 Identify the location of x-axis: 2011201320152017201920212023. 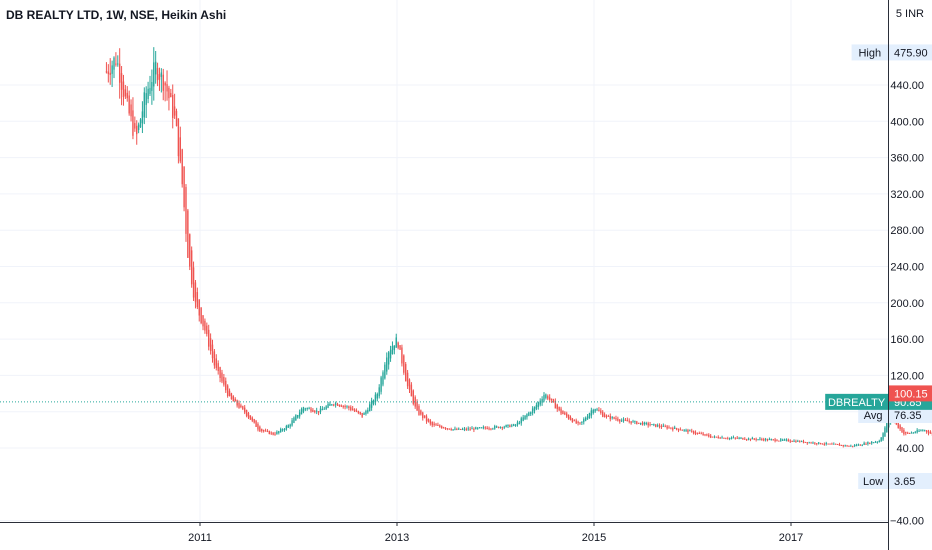
(466, 533).